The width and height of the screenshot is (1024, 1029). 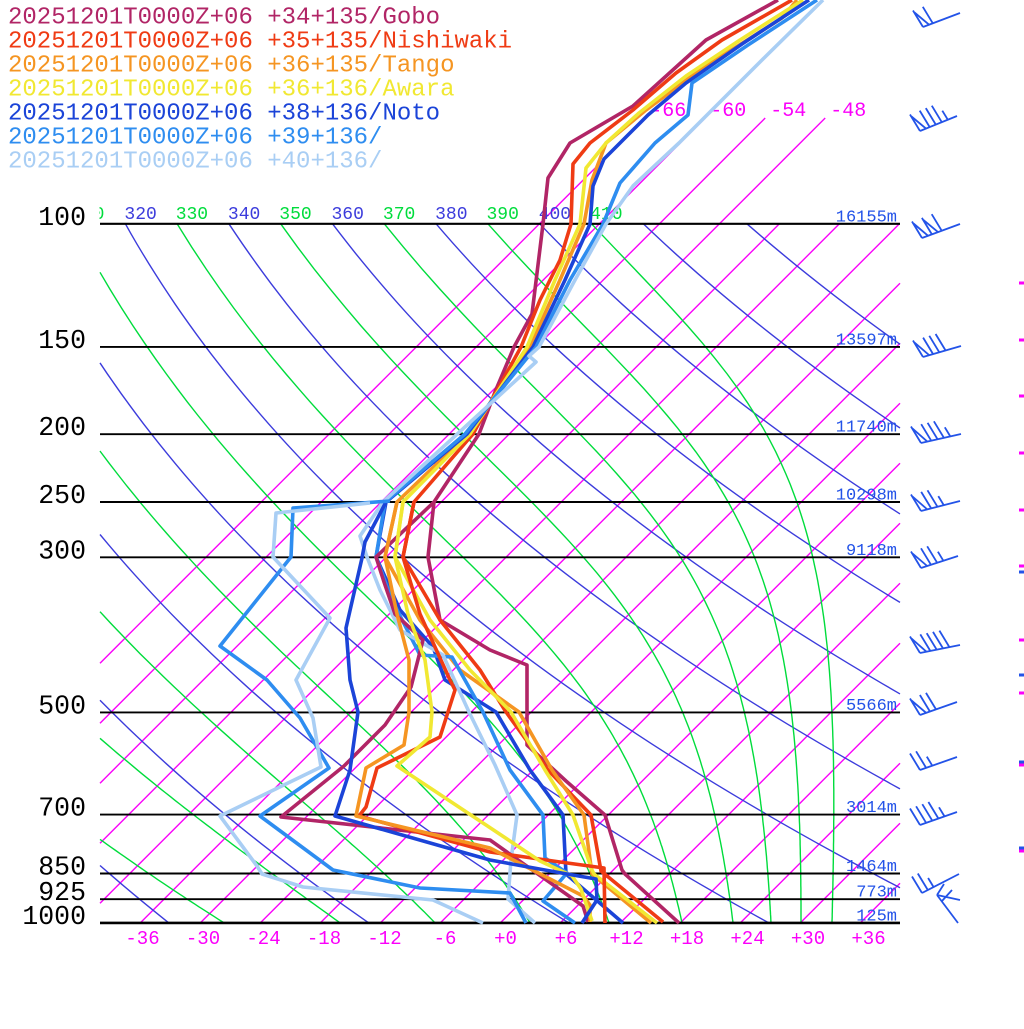 What do you see at coordinates (62, 706) in the screenshot?
I see `svg-text: 500` at bounding box center [62, 706].